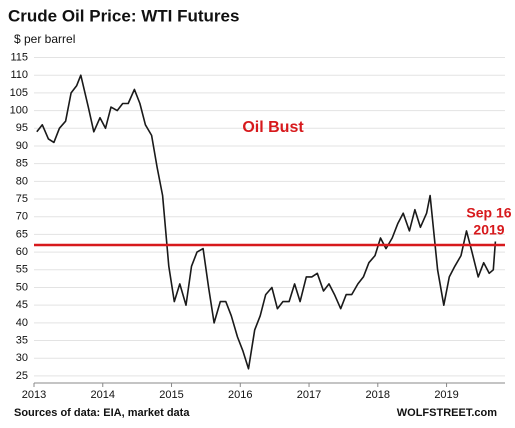 The height and width of the screenshot is (428, 515). Describe the element at coordinates (171, 395) in the screenshot. I see `x-tick-label: 2015` at that location.